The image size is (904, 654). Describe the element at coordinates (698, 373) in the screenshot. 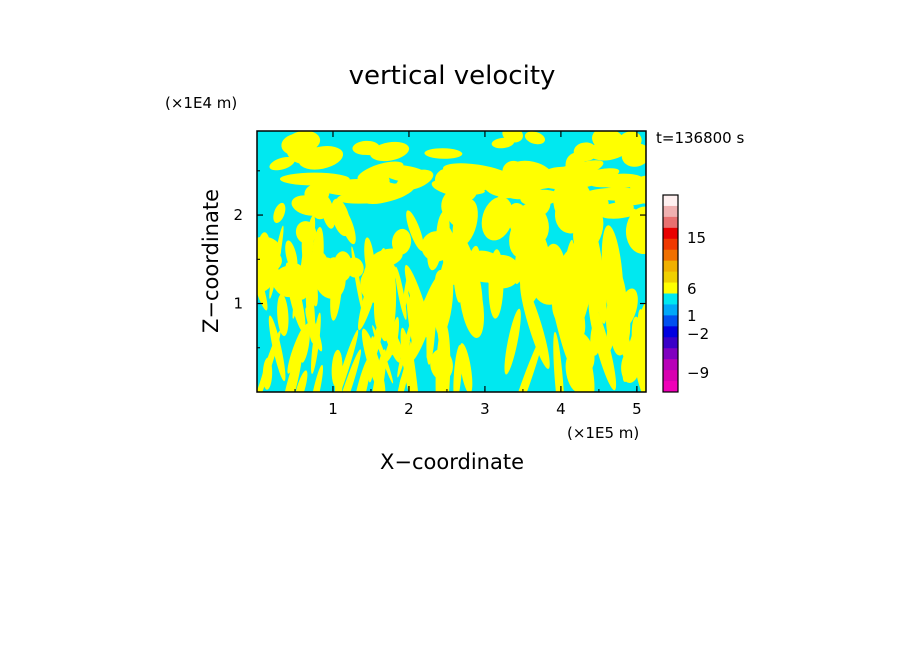

I see `colorbar-label: −9` at that location.